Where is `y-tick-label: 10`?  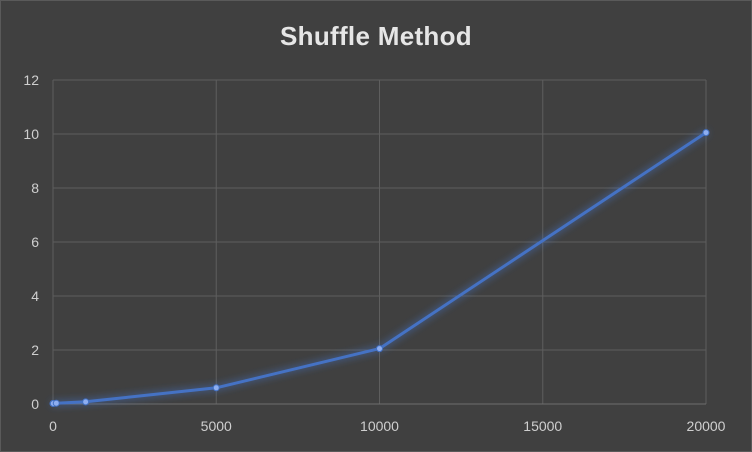
y-tick-label: 10 is located at coordinates (31, 134).